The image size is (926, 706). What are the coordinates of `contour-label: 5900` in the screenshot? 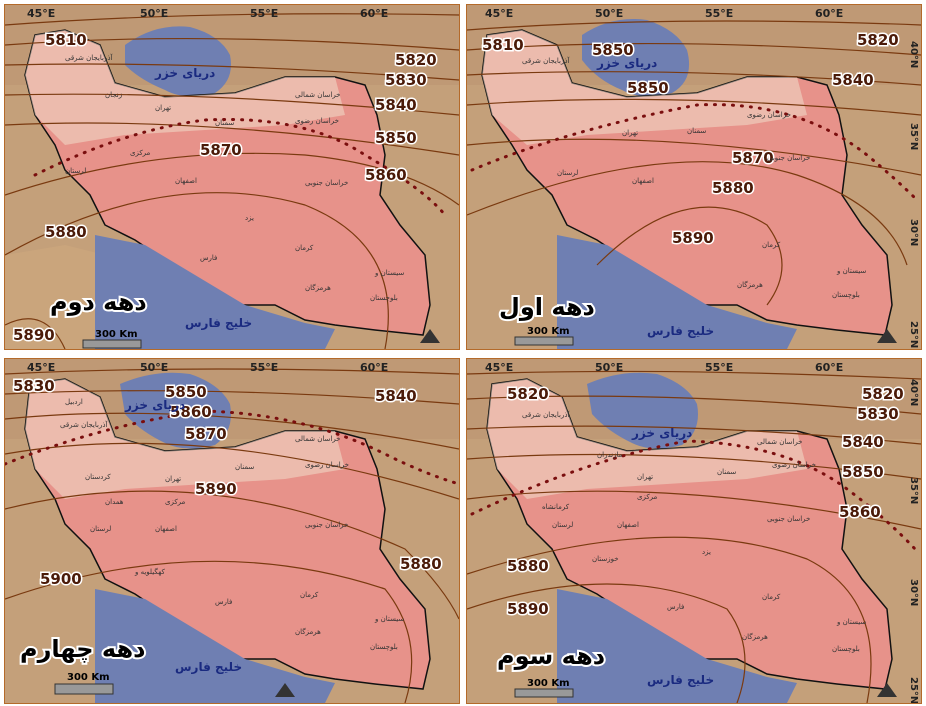 It's located at (61, 579).